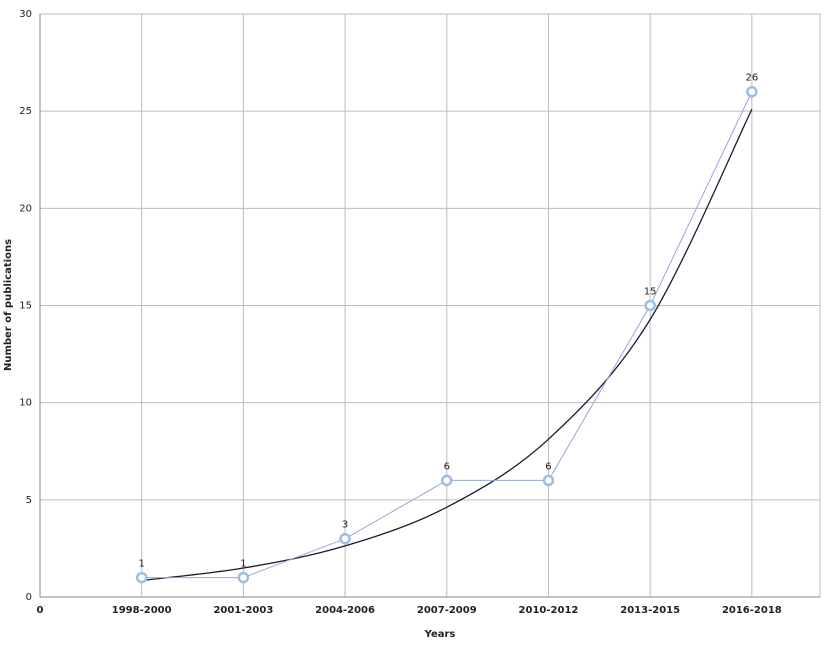 This screenshot has height=645, width=829. What do you see at coordinates (440, 634) in the screenshot?
I see `x-axis-title: Years` at bounding box center [440, 634].